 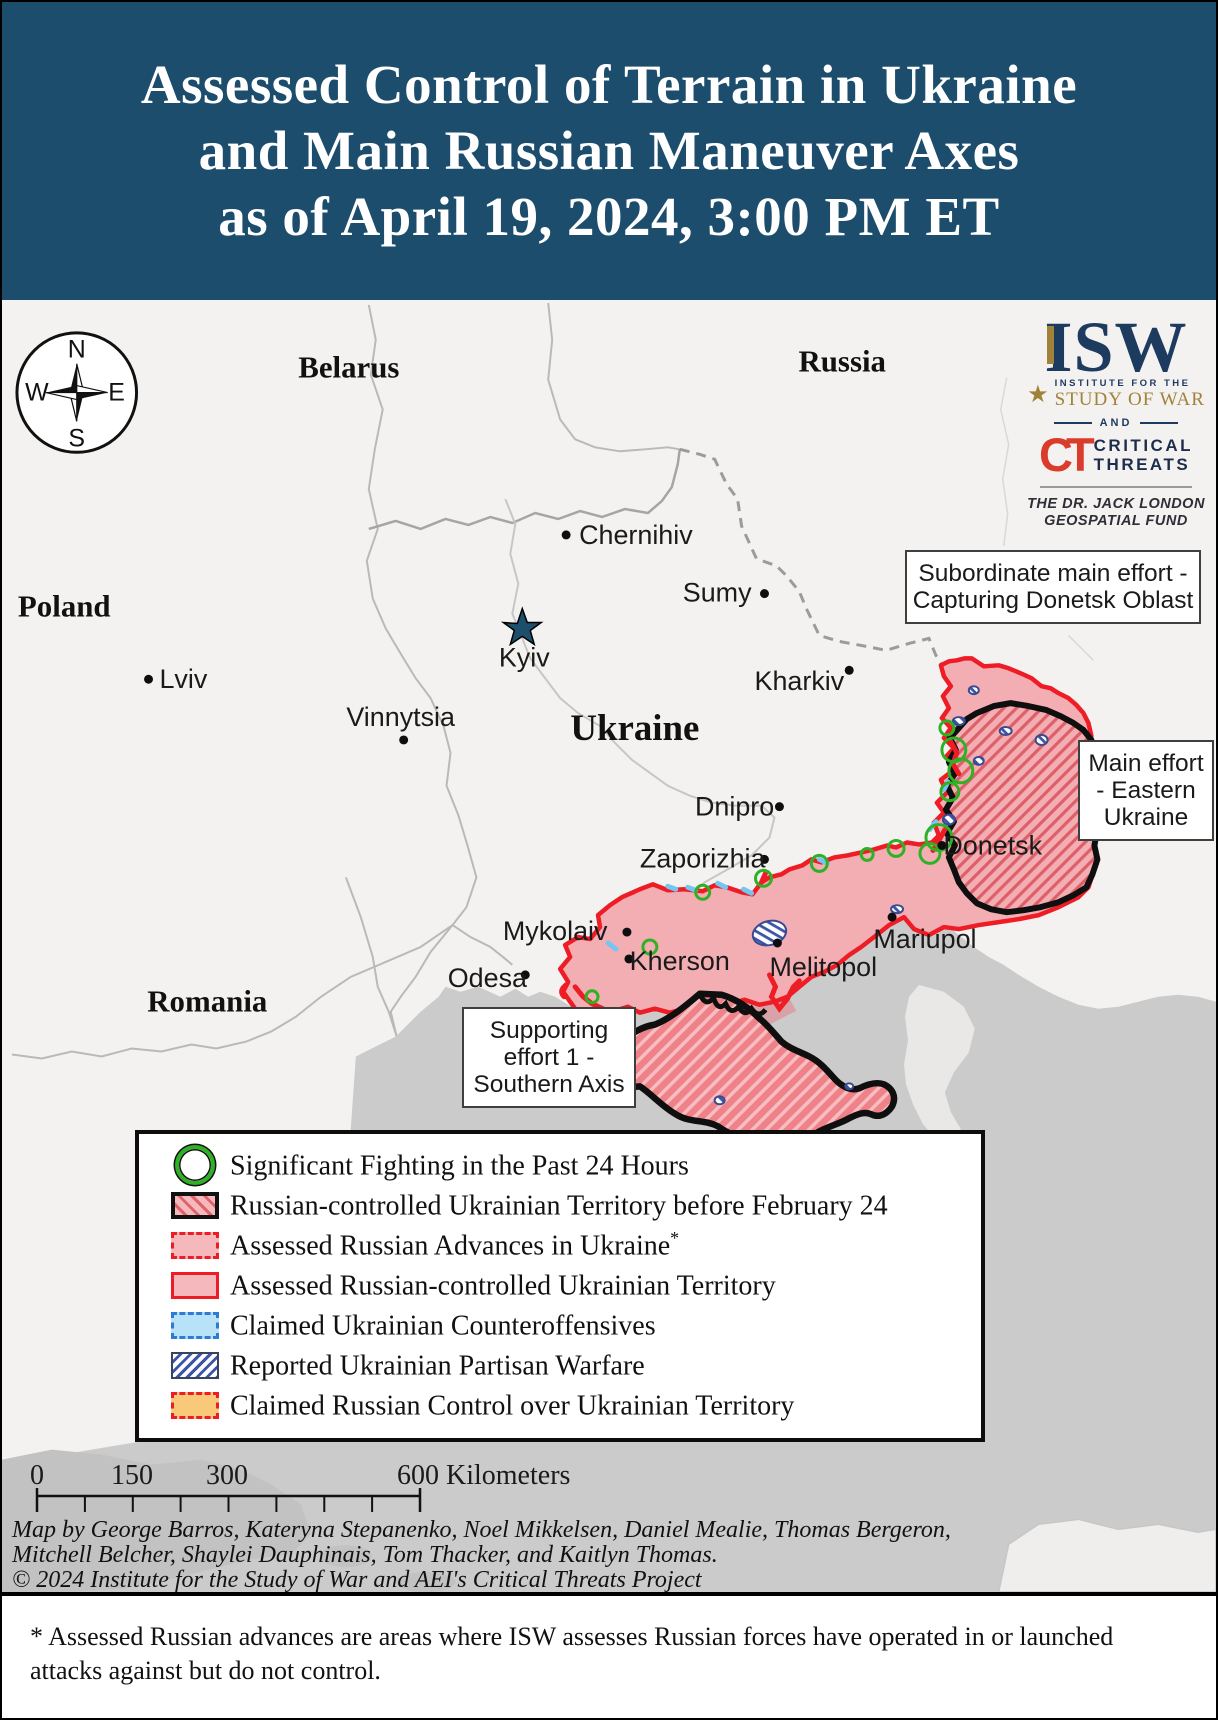 I want to click on city-dot-zaporizhia, so click(x=764, y=859).